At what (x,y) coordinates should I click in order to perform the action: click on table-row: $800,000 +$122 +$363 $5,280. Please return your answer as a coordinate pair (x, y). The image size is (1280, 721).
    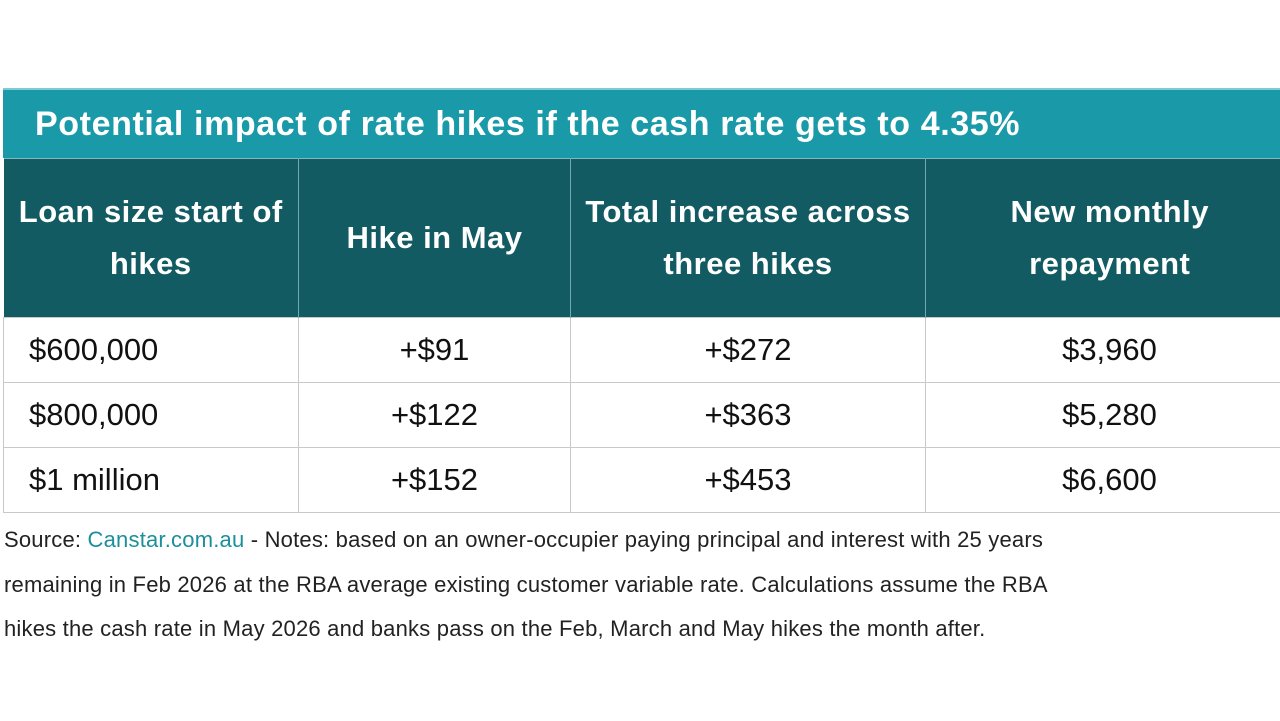
    Looking at the image, I should click on (641, 415).